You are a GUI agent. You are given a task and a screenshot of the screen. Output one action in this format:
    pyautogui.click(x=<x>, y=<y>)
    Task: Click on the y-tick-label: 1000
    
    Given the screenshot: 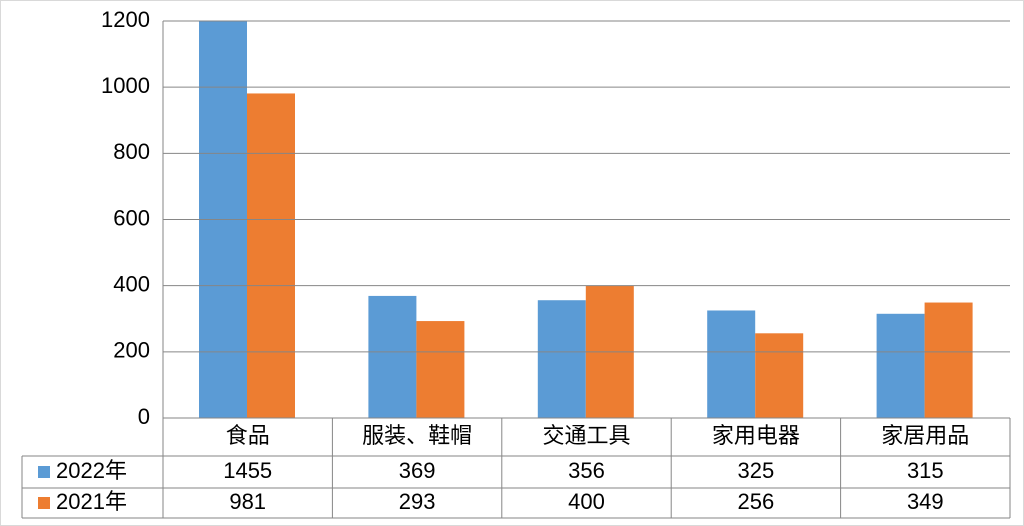 What is the action you would take?
    pyautogui.click(x=125, y=85)
    